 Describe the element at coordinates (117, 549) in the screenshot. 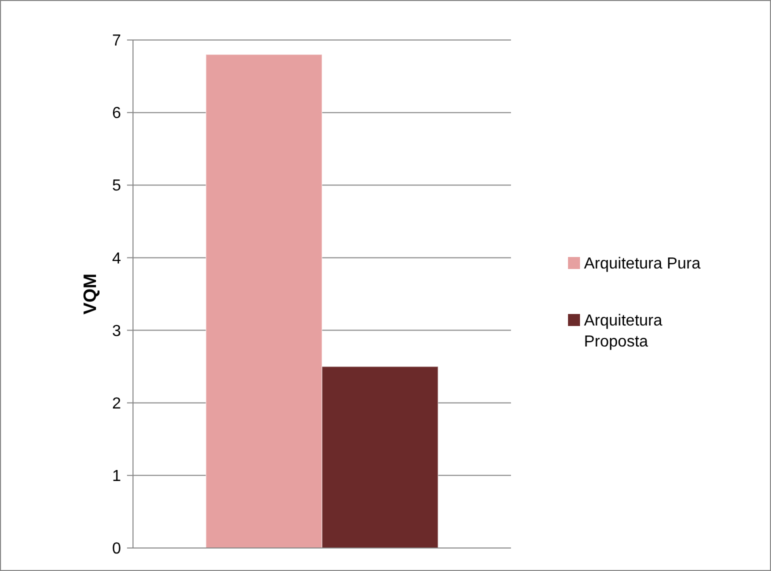

I see `y-tick-label: 0` at that location.